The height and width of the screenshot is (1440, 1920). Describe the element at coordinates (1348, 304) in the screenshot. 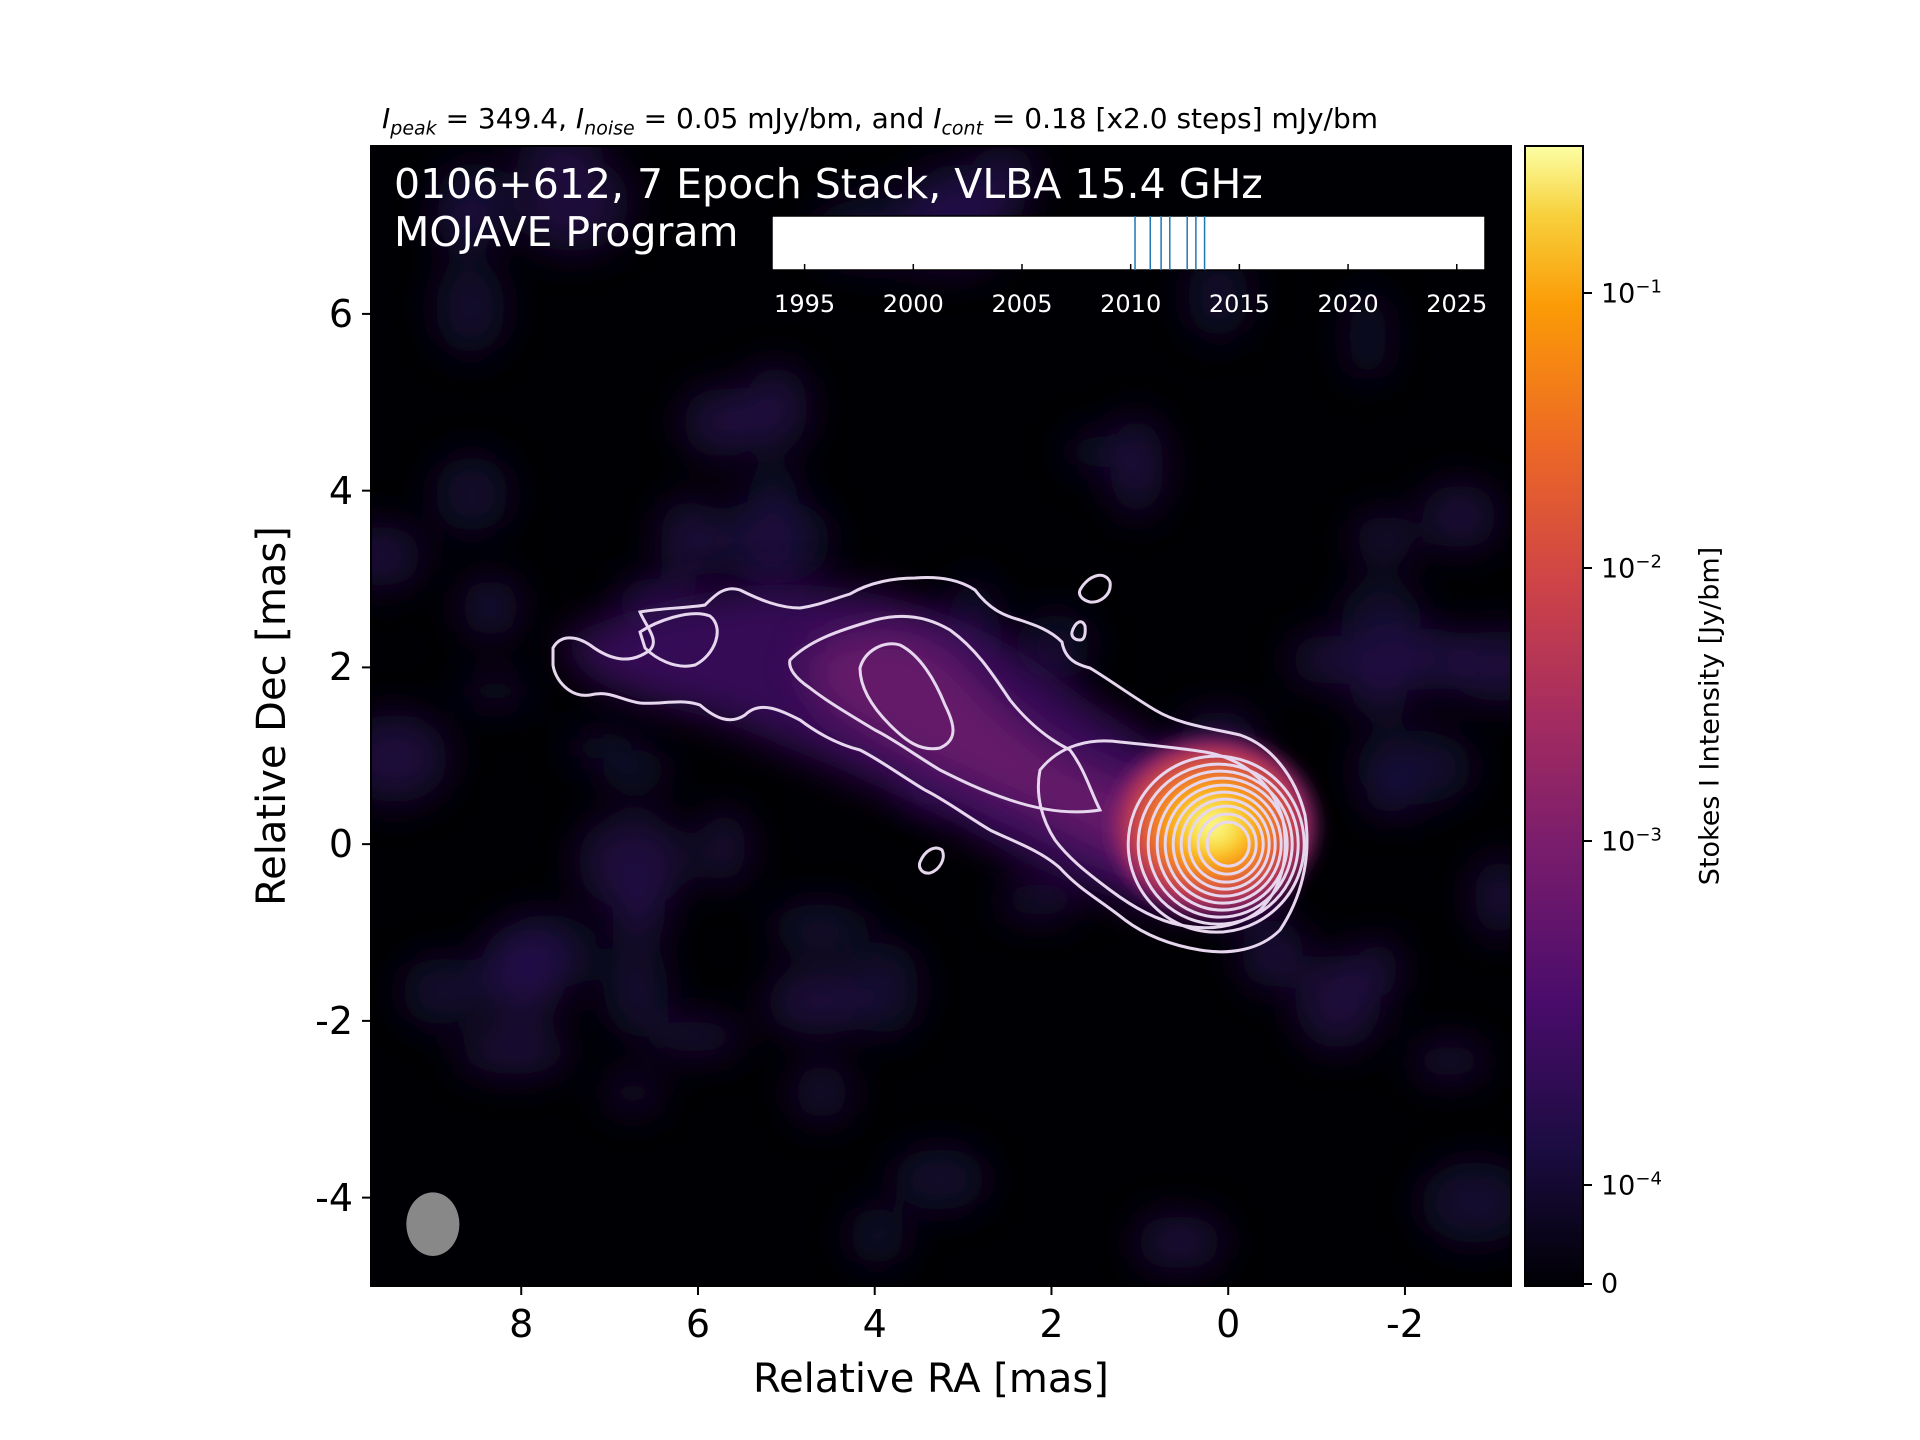

I see `timeline-tick-label: 2020` at that location.